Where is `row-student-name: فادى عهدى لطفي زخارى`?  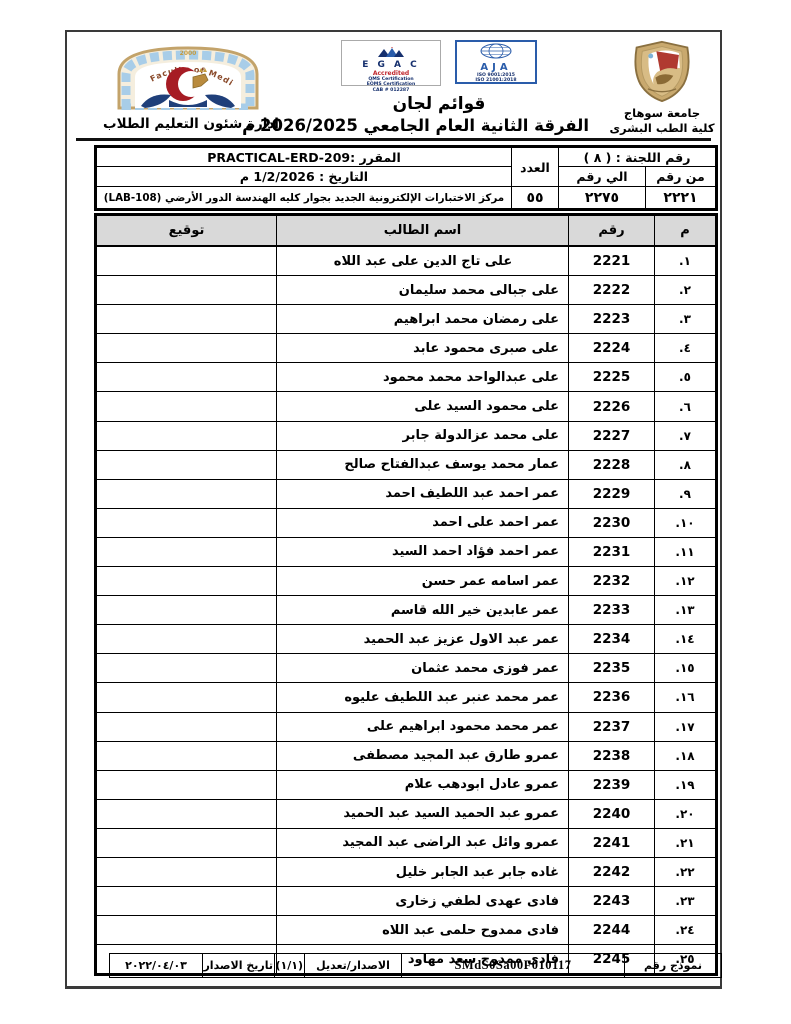 row-student-name: فادى عهدى لطفي زخارى is located at coordinates (422, 901).